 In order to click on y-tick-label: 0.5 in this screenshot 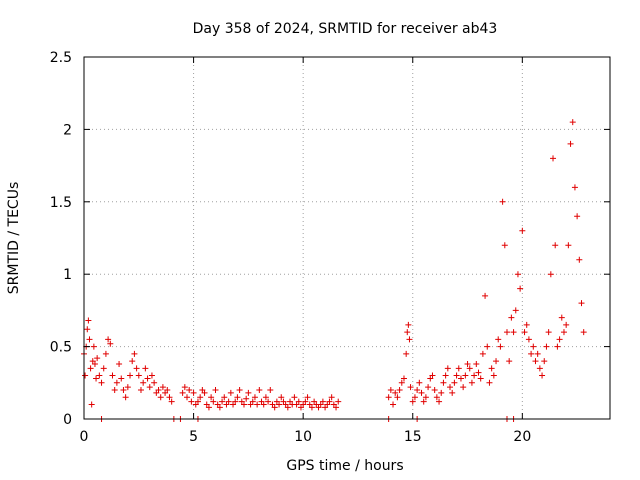, I will do `click(61, 348)`.